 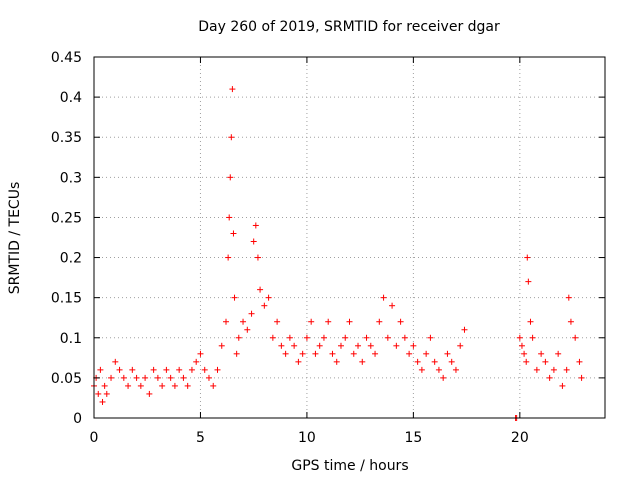 What do you see at coordinates (307, 438) in the screenshot?
I see `x-tick-label: 10` at bounding box center [307, 438].